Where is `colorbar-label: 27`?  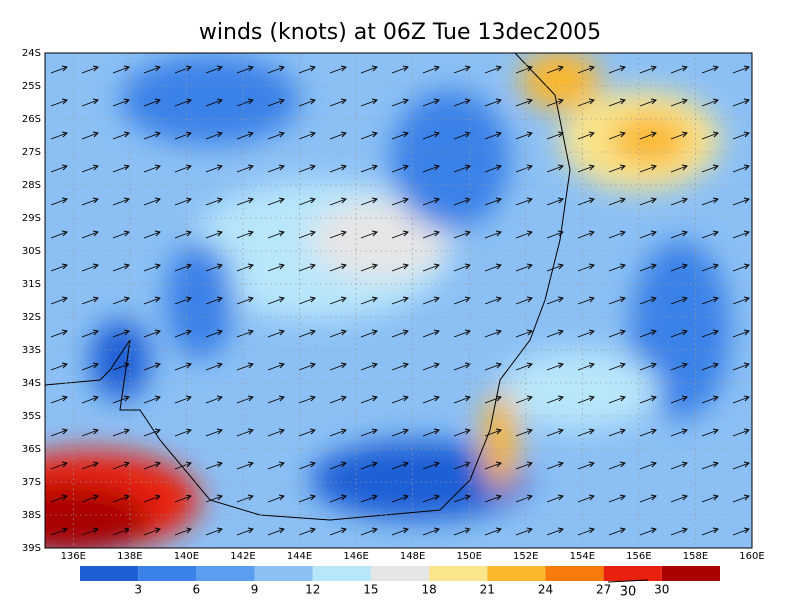 colorbar-label: 27 is located at coordinates (603, 590).